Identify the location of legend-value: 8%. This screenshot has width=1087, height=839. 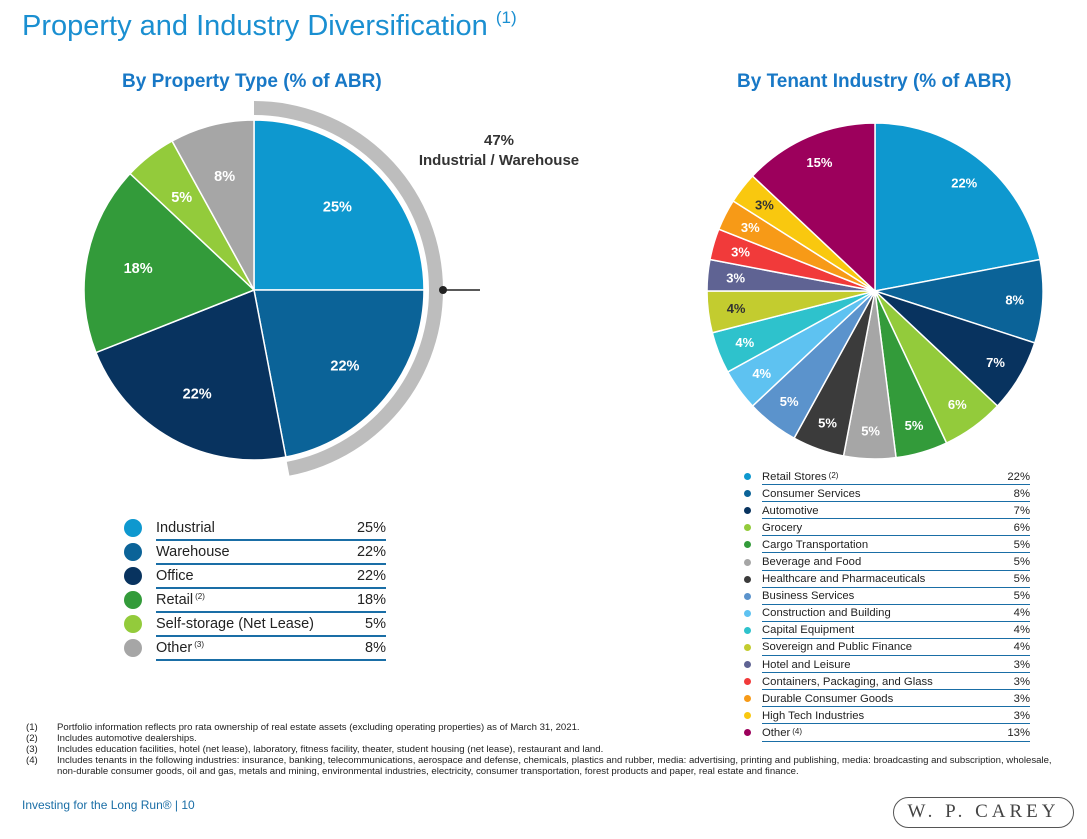
(1021, 493).